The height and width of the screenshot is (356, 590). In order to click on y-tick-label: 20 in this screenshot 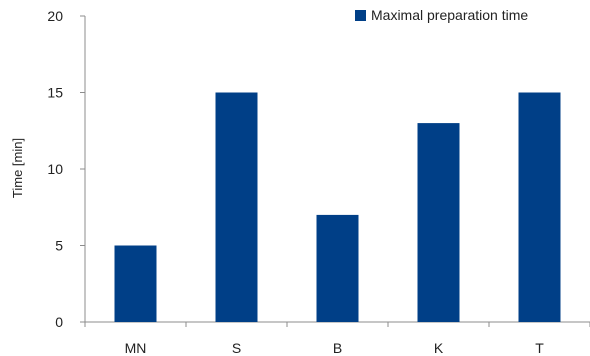, I will do `click(55, 16)`.